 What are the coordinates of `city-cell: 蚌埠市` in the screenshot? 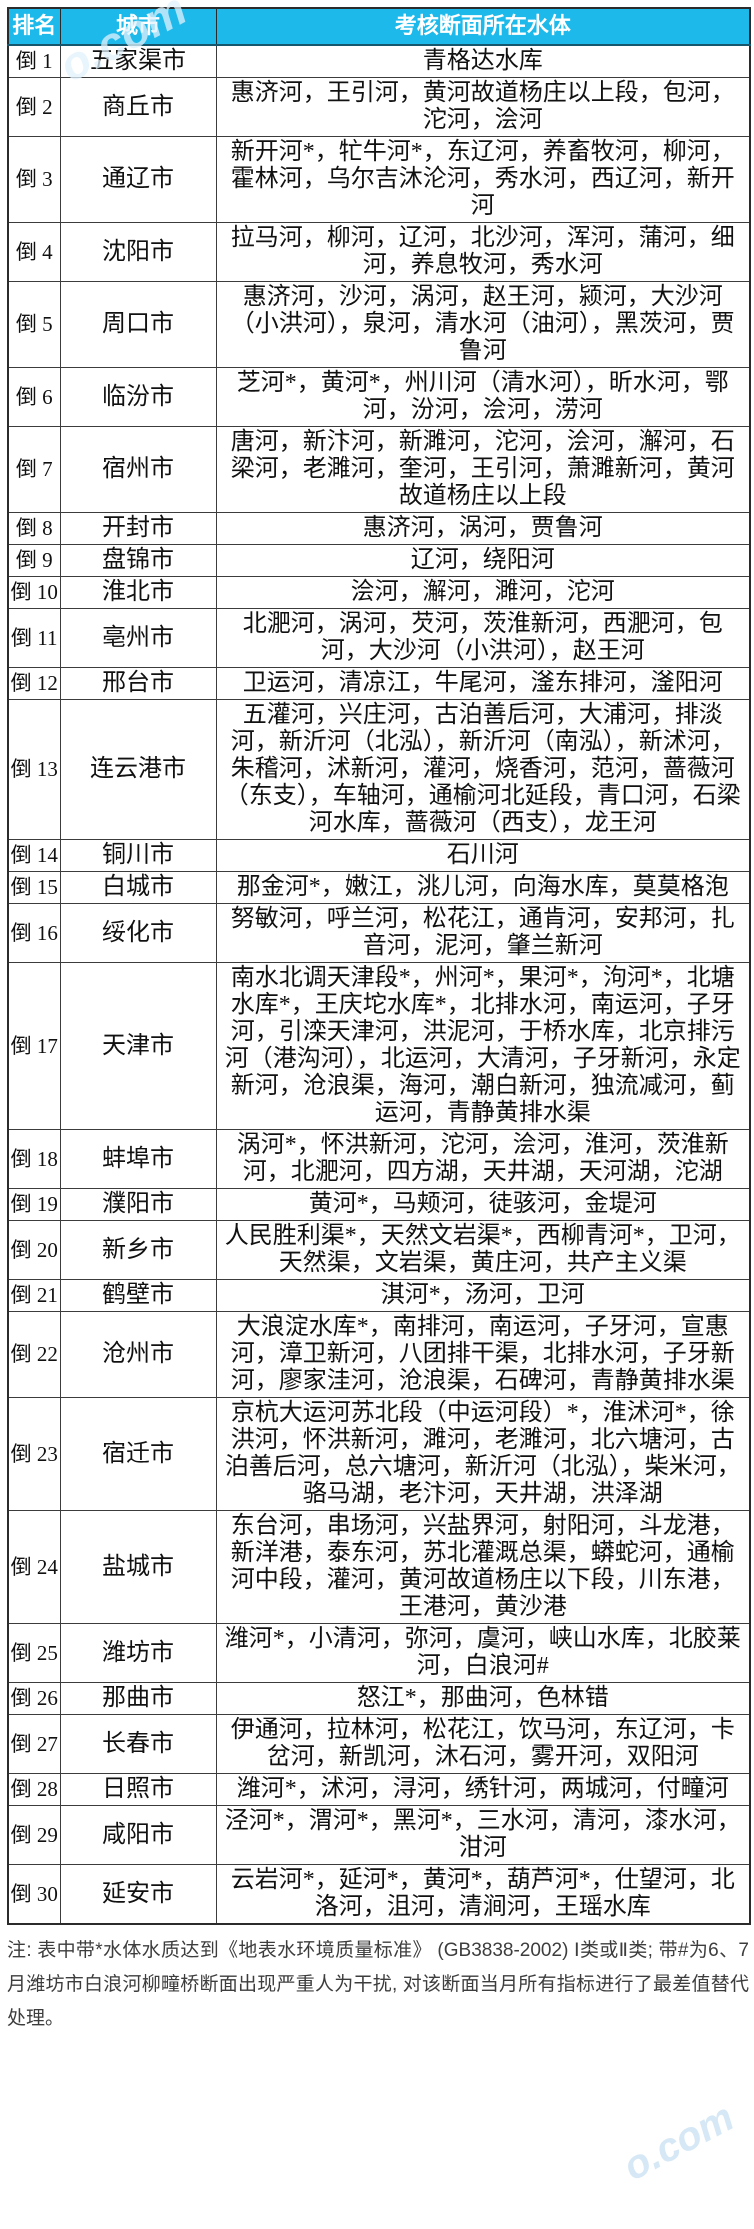 It's located at (138, 1159).